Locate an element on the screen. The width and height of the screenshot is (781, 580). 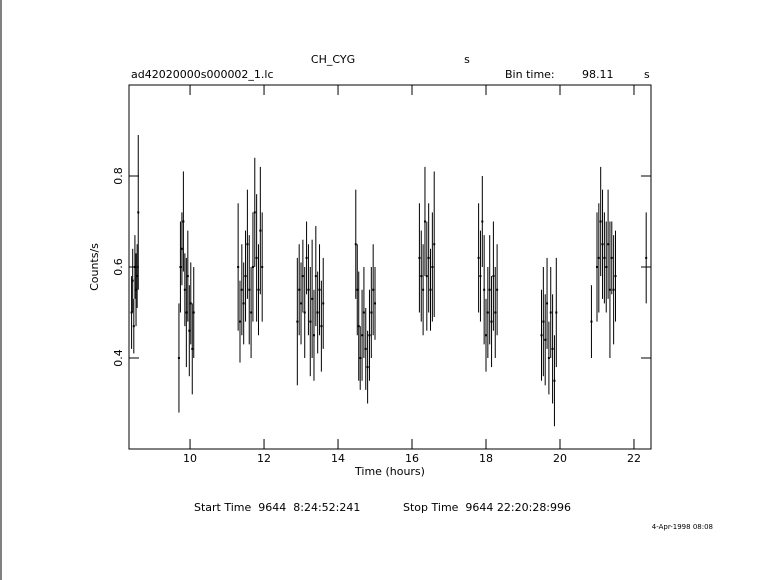
x-tick-label: 12 is located at coordinates (264, 458).